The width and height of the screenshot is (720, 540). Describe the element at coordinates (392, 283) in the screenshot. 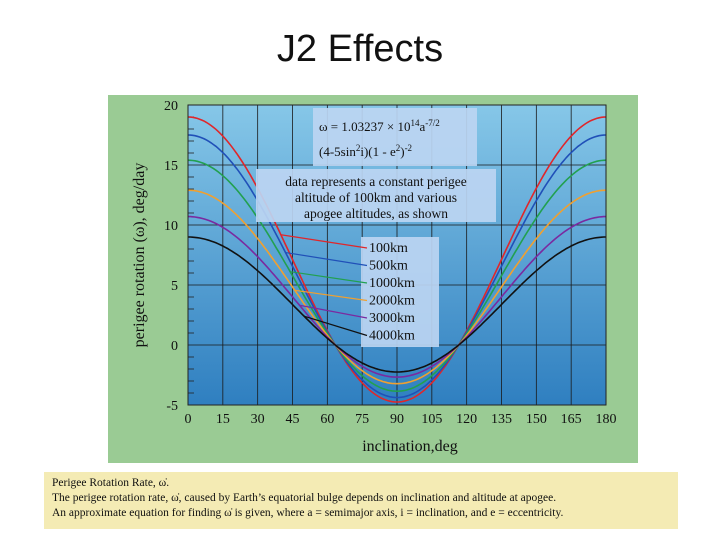

I see `legend-item: 1000km` at that location.